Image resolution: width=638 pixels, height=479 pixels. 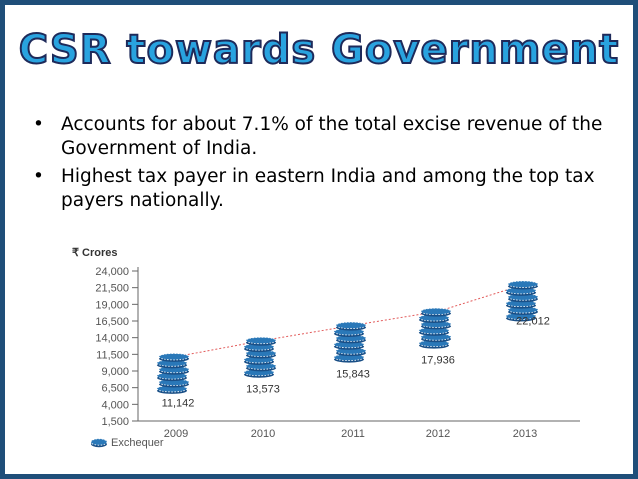 I want to click on value-label: 11,142, so click(x=178, y=404).